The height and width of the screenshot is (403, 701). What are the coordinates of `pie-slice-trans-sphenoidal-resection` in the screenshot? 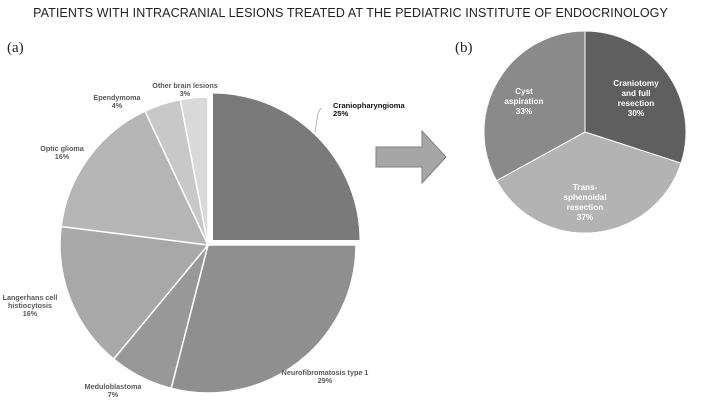 It's located at (588, 182).